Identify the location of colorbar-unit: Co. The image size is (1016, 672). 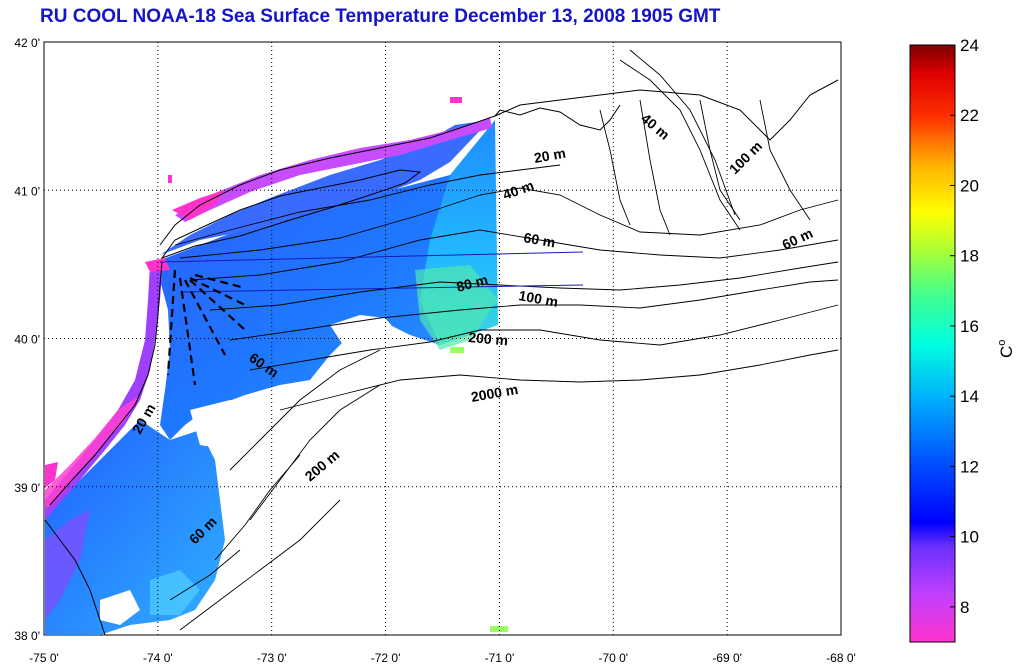
(1006, 349).